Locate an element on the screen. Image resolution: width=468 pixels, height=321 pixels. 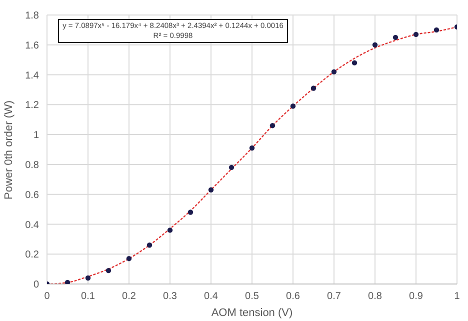
y-tick-label: 1 is located at coordinates (36, 136).